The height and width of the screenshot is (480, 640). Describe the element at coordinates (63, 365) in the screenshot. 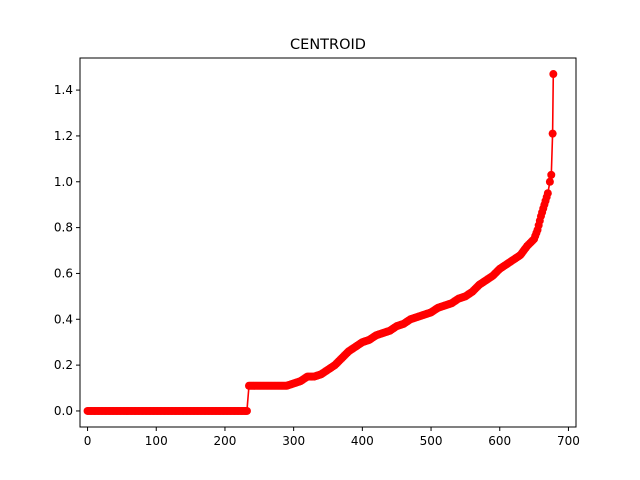

I see `y-tick-label: 0.2` at that location.